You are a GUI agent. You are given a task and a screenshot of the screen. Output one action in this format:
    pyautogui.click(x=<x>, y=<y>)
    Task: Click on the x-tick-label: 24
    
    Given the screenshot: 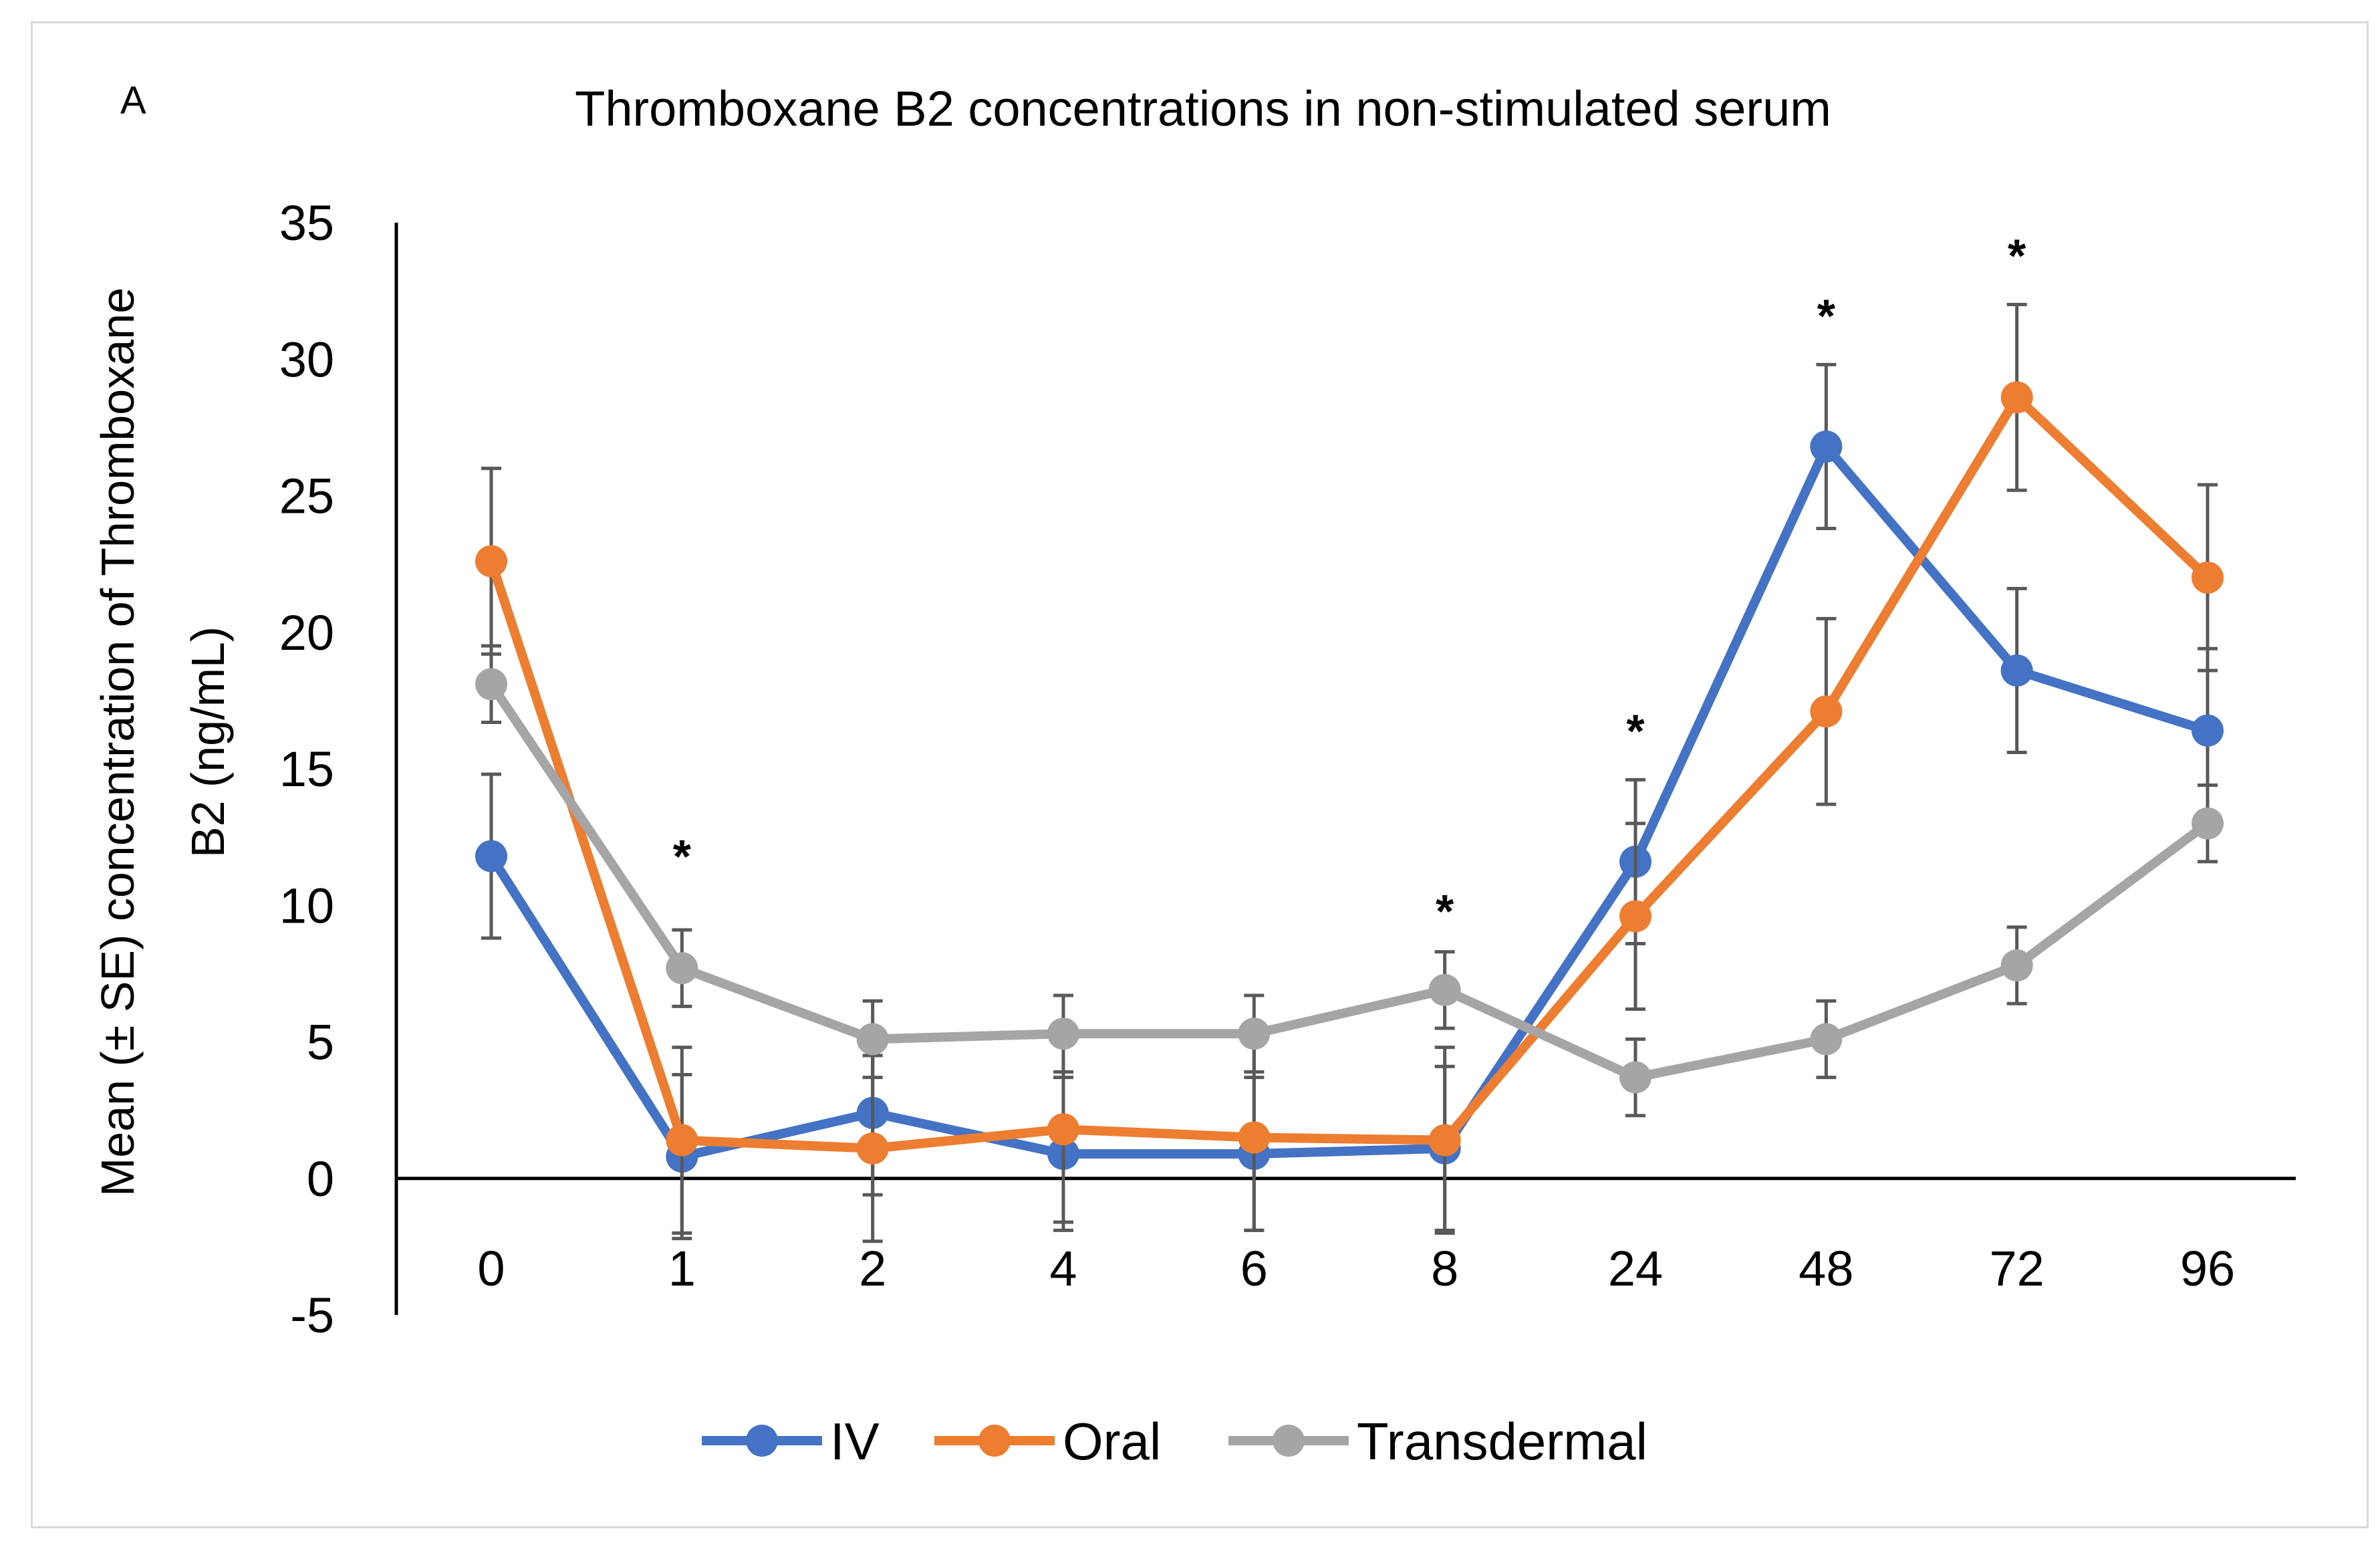 What is the action you would take?
    pyautogui.click(x=1635, y=1269)
    